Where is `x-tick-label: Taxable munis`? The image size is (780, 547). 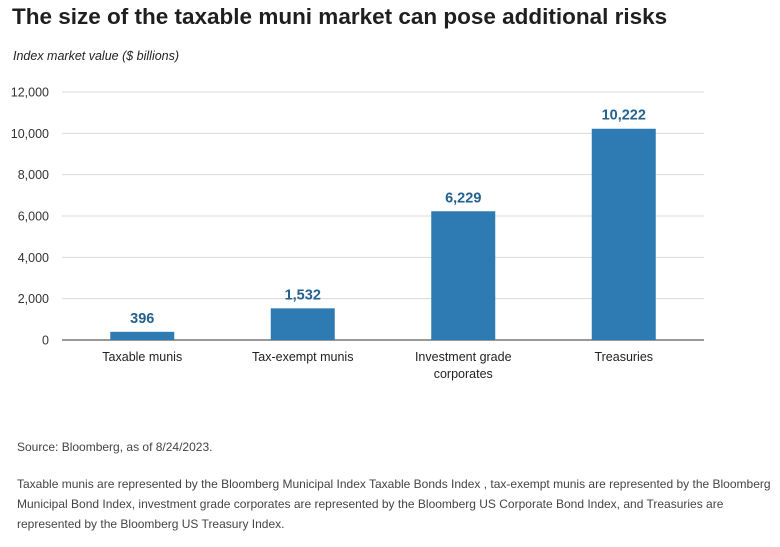 x-tick-label: Taxable munis is located at coordinates (142, 357).